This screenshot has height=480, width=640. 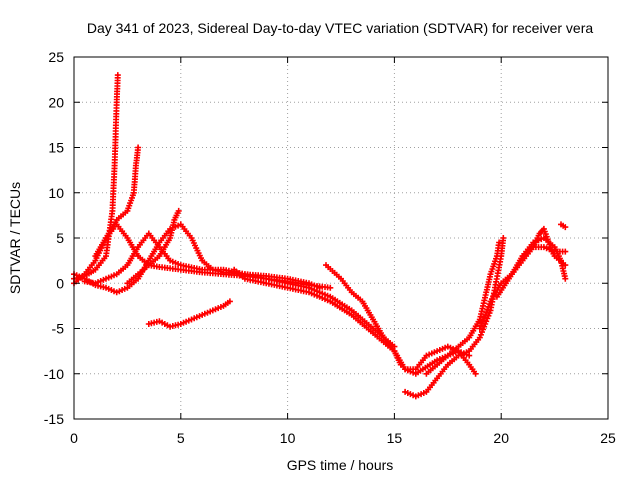 I want to click on y-tick-label: 5, so click(x=60, y=238).